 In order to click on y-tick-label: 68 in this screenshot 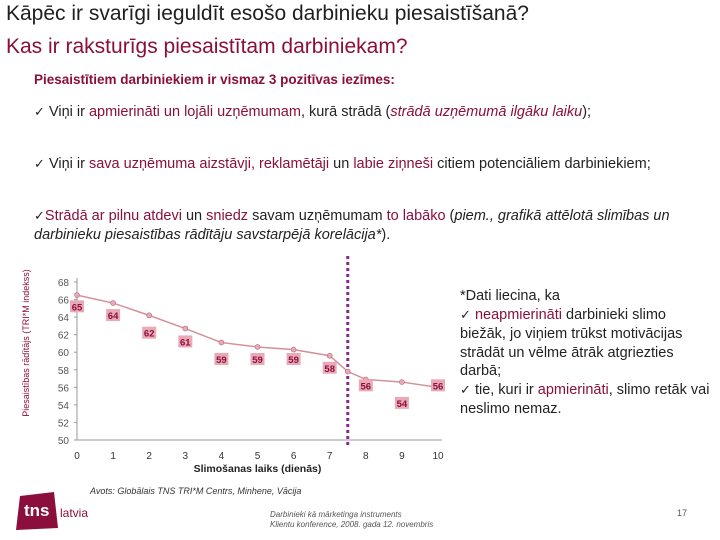, I will do `click(64, 283)`.